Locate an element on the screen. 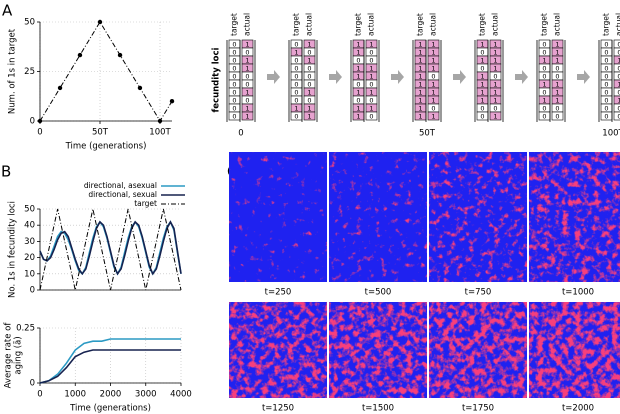 The height and width of the screenshot is (414, 620). panel-label: B is located at coordinates (6, 172).